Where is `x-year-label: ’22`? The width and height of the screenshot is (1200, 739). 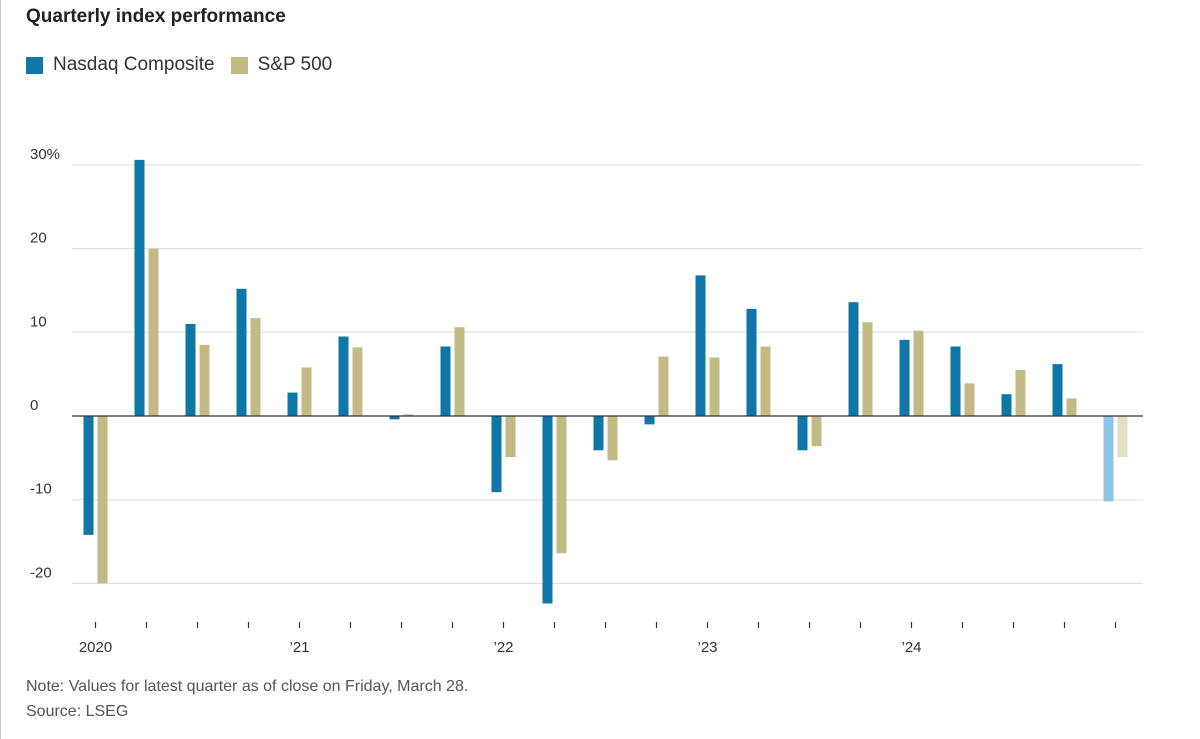 x-year-label: ’22 is located at coordinates (503, 647).